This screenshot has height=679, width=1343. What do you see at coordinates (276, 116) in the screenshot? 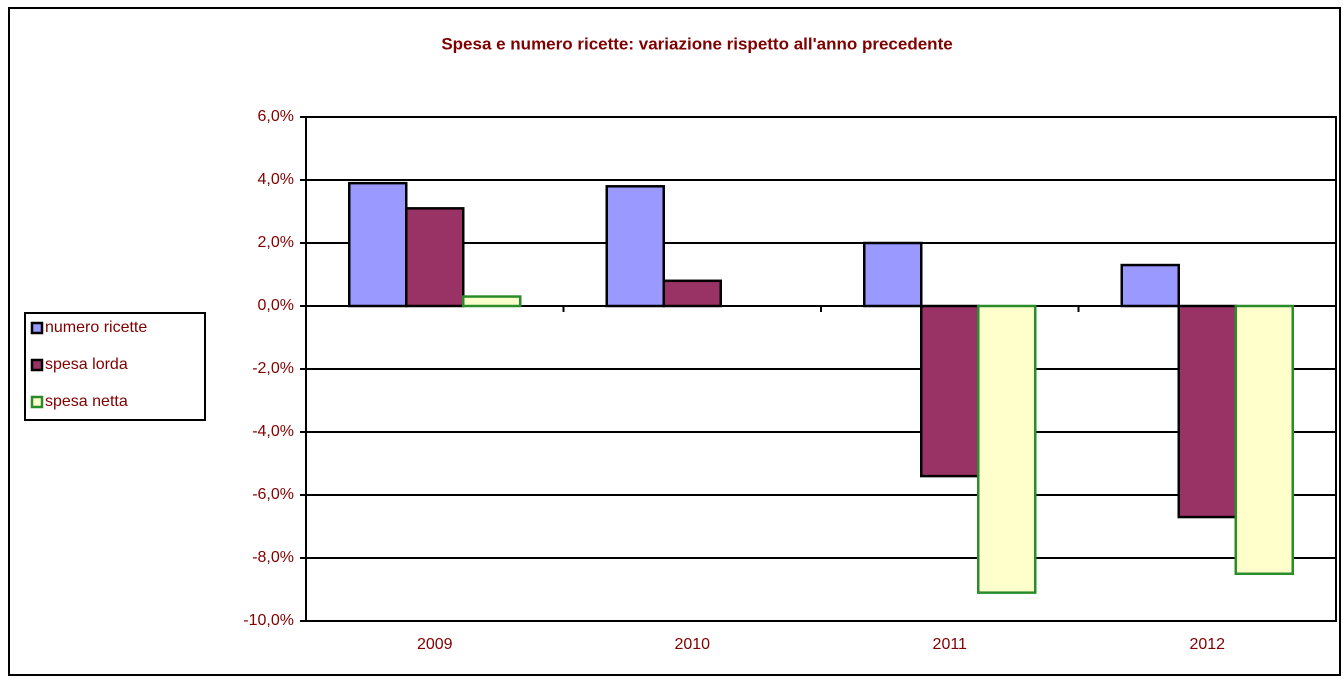
I see `y-tick-label: 6,0%` at bounding box center [276, 116].